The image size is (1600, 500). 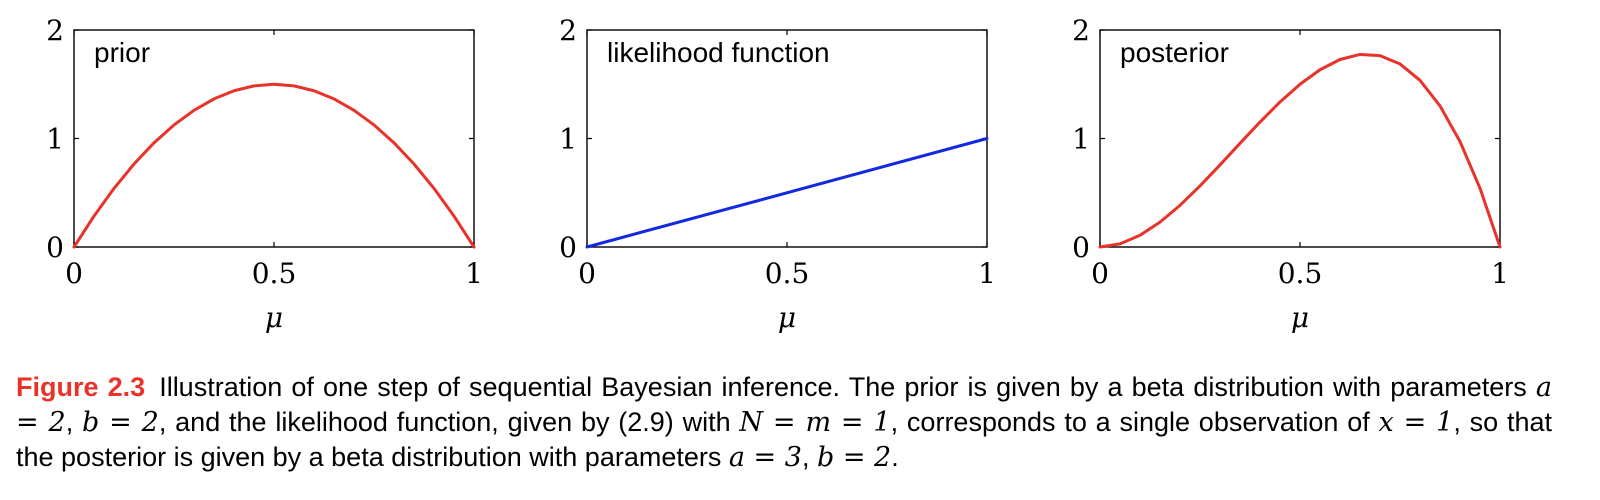 What do you see at coordinates (1174, 52) in the screenshot?
I see `panel-label: posterior` at bounding box center [1174, 52].